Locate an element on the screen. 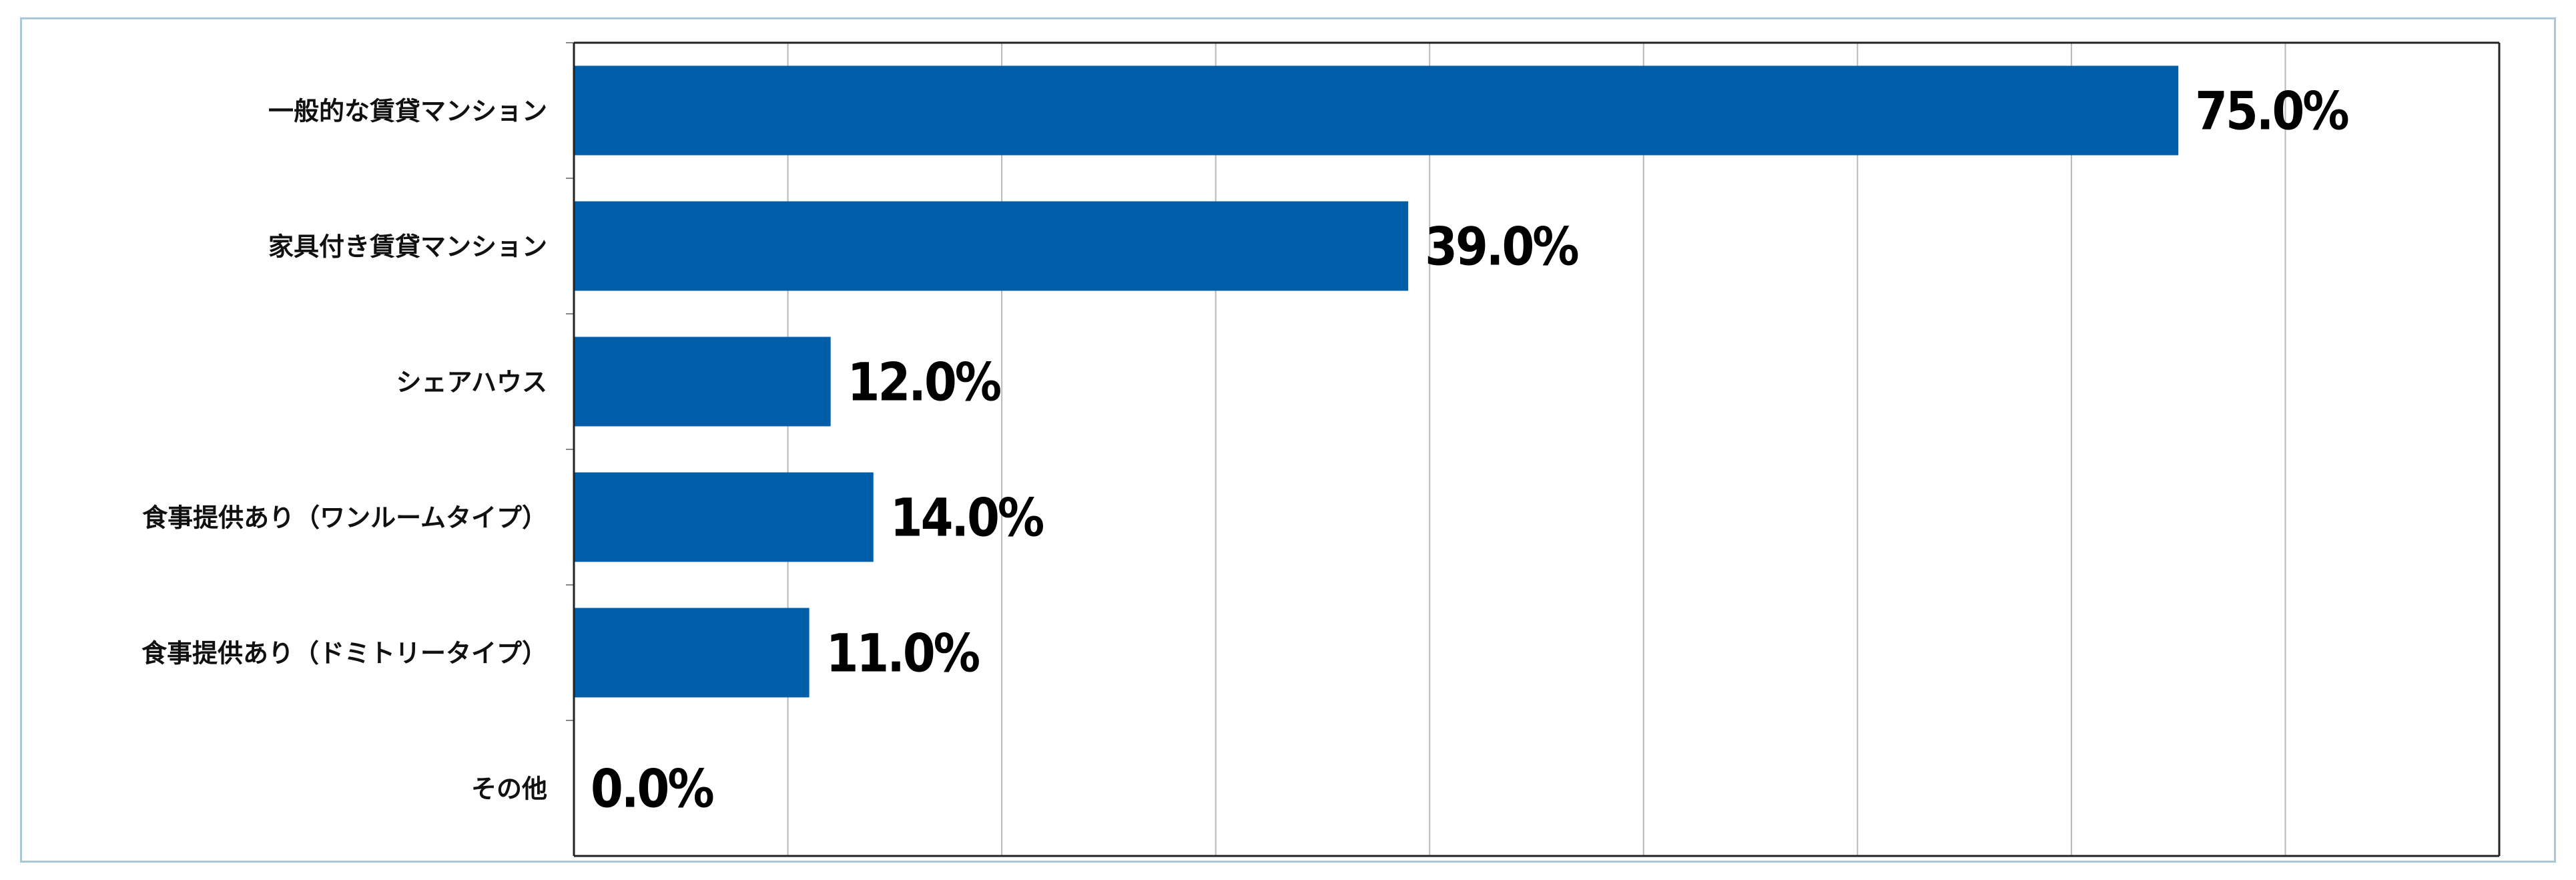 The height and width of the screenshot is (880, 2576). data-label: 14.0% is located at coordinates (967, 519).